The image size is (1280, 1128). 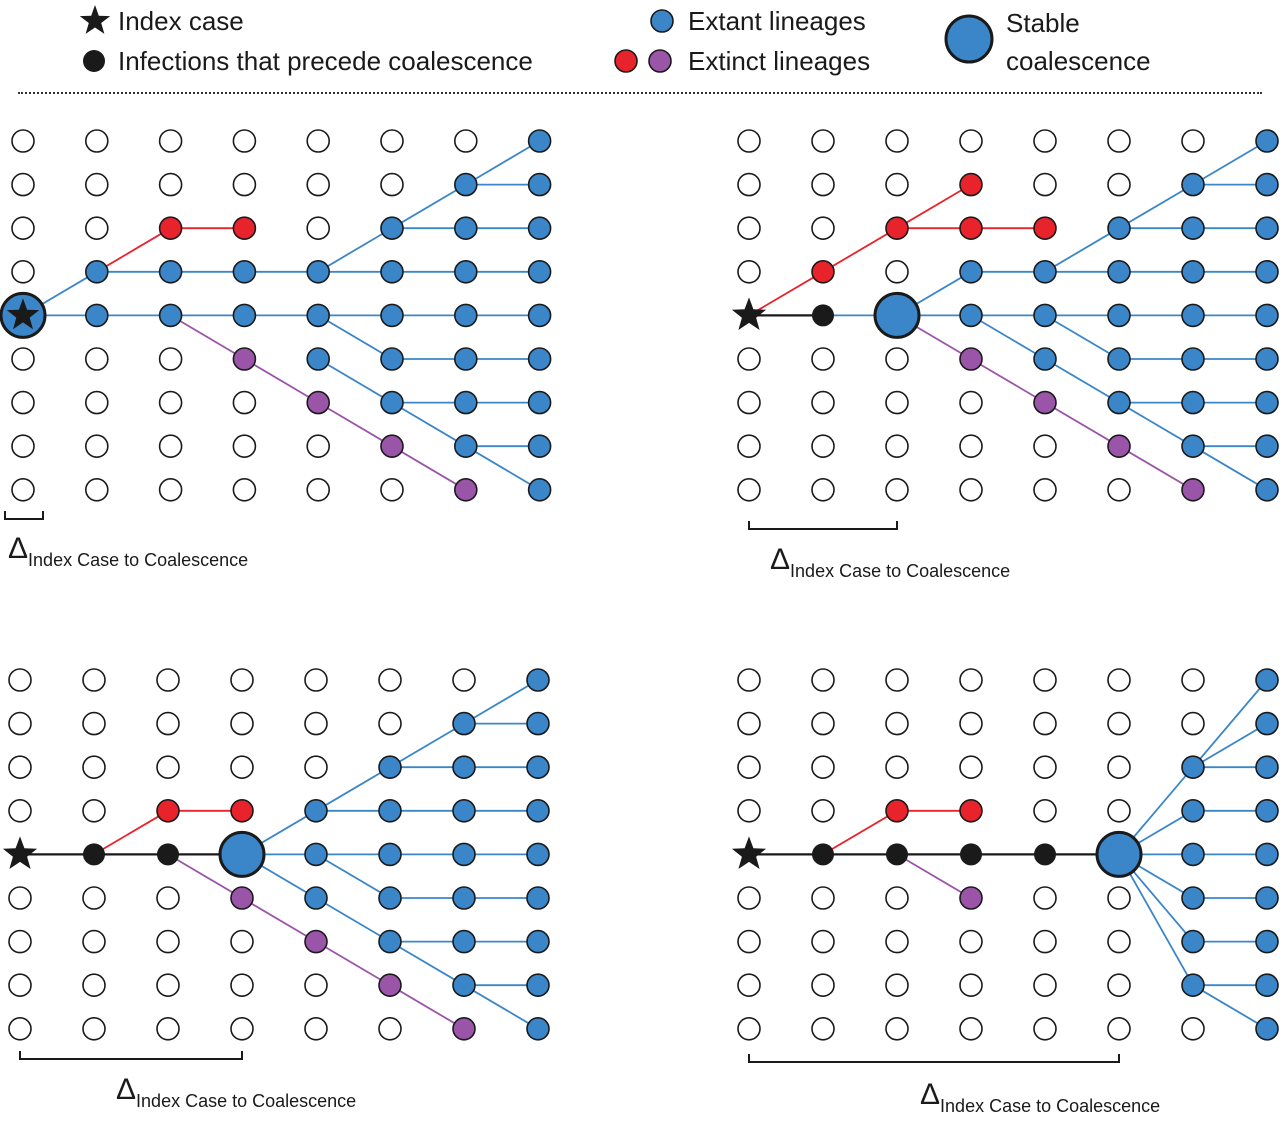 I want to click on delta-subscript: Index Case to Coalescence, so click(x=246, y=1101).